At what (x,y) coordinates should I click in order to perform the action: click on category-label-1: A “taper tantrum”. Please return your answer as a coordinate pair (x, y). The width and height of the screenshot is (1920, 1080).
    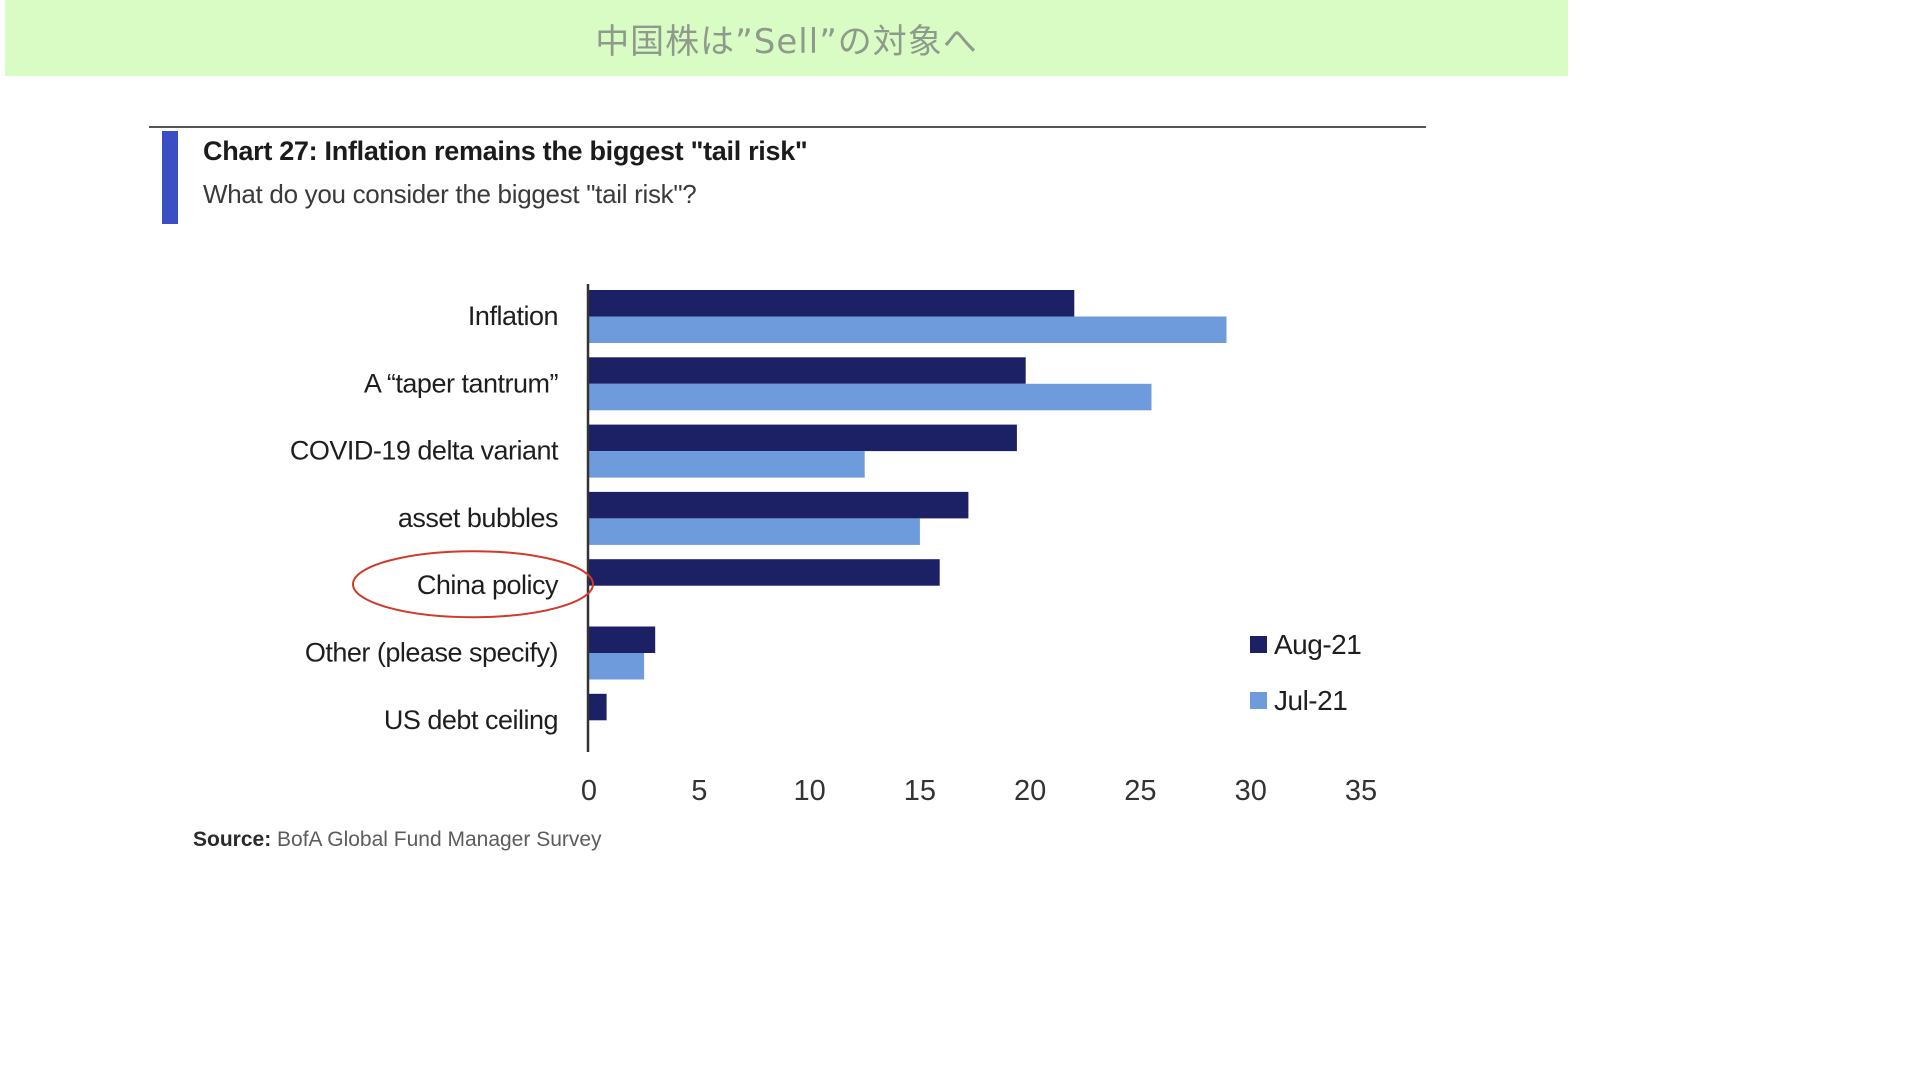
    Looking at the image, I should click on (461, 383).